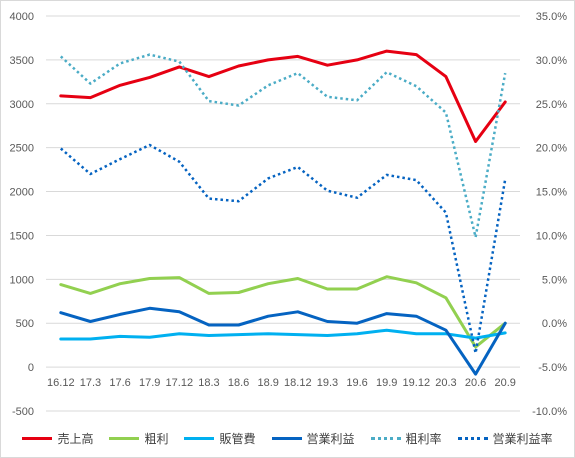 This screenshot has width=575, height=458. What do you see at coordinates (417, 383) in the screenshot?
I see `x-tick-label: 19.12` at bounding box center [417, 383].